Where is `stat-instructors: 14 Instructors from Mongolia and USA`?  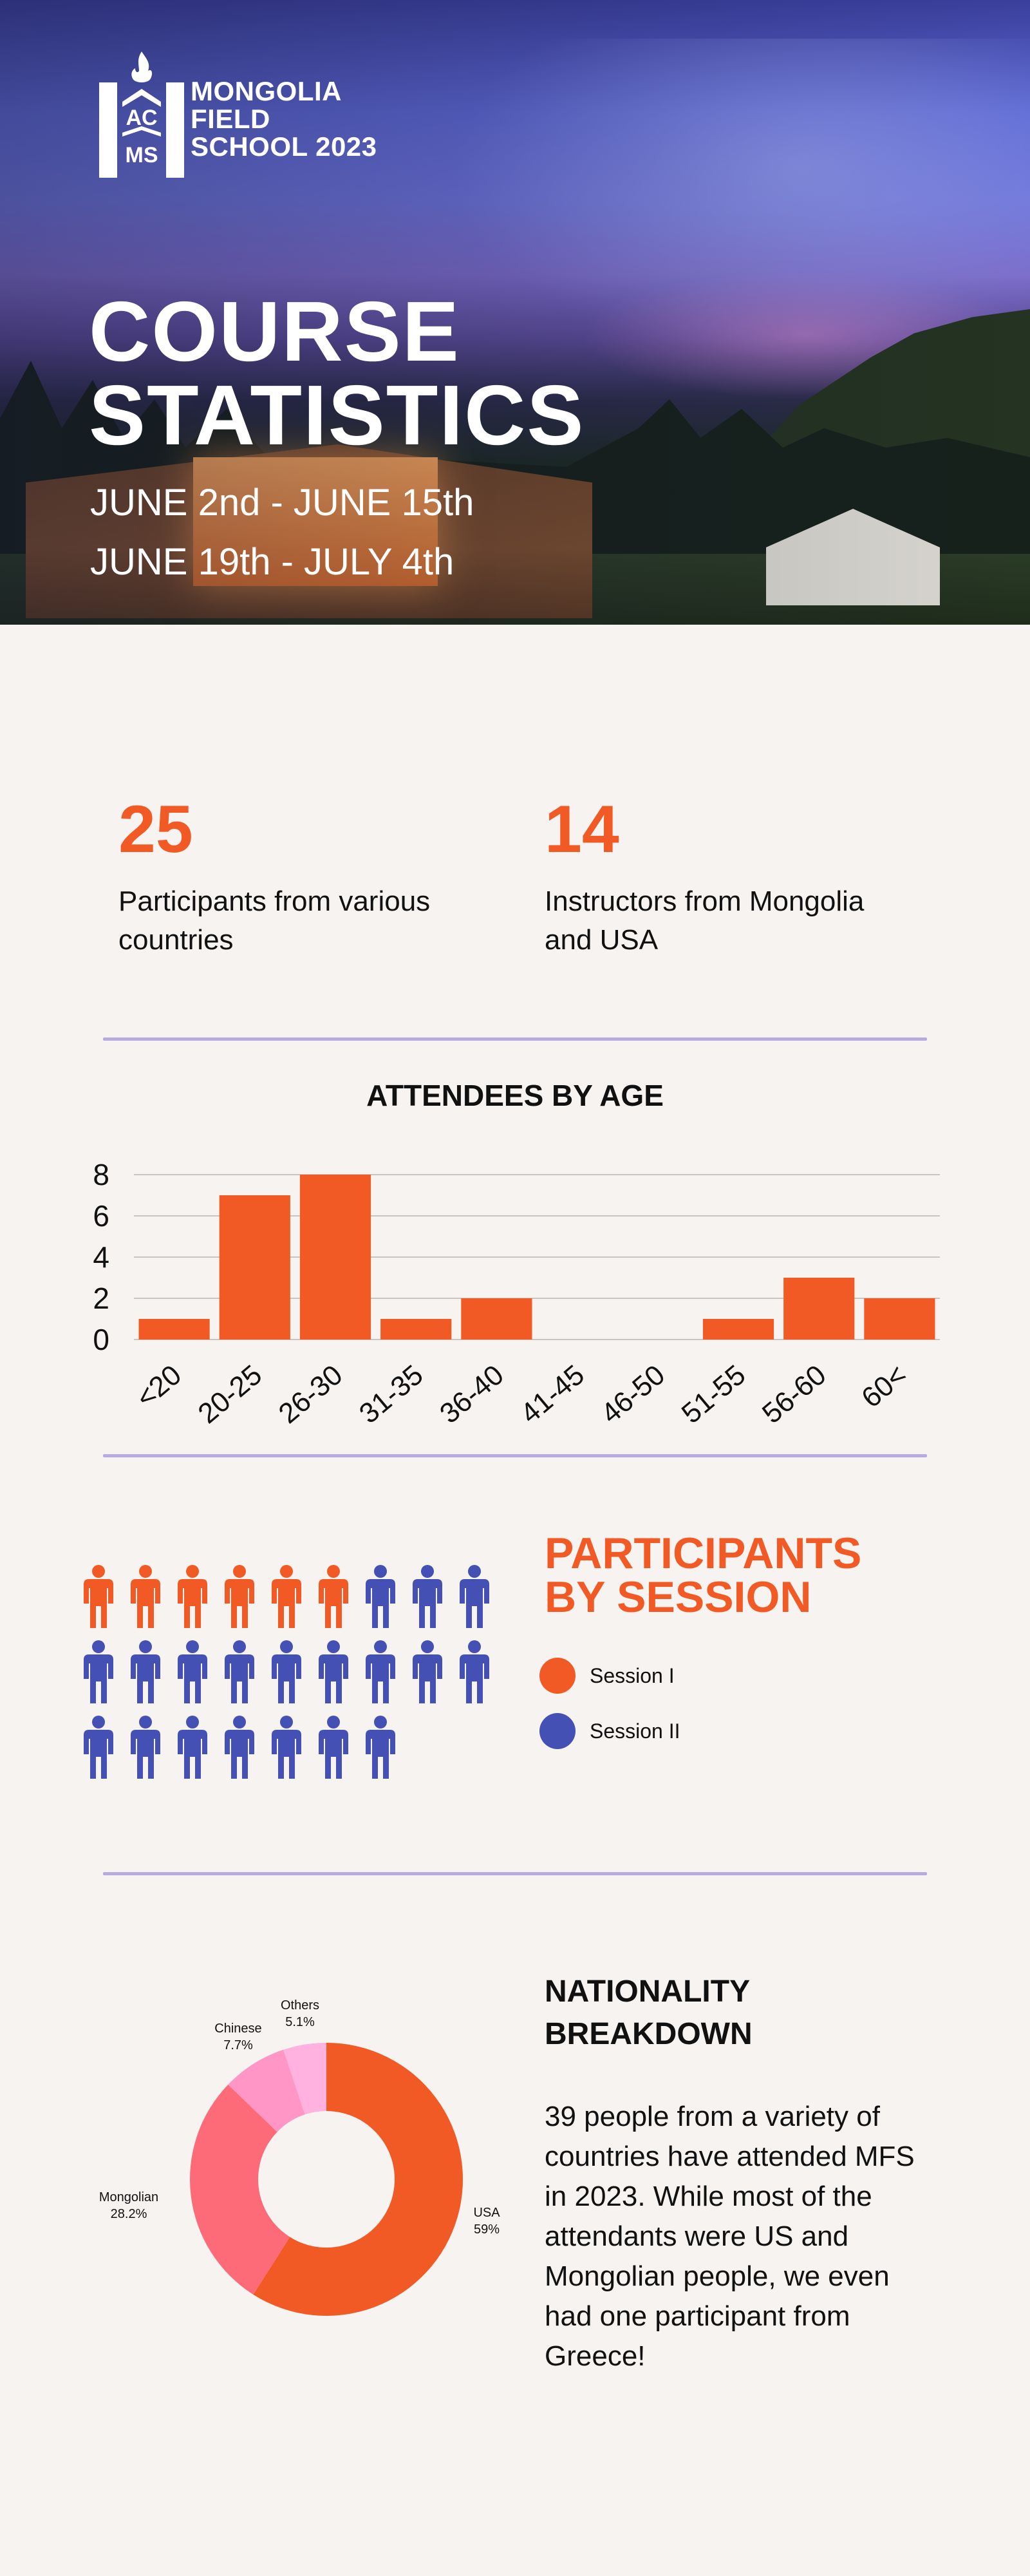 stat-instructors: 14 Instructors from Mongolia and USA is located at coordinates (725, 876).